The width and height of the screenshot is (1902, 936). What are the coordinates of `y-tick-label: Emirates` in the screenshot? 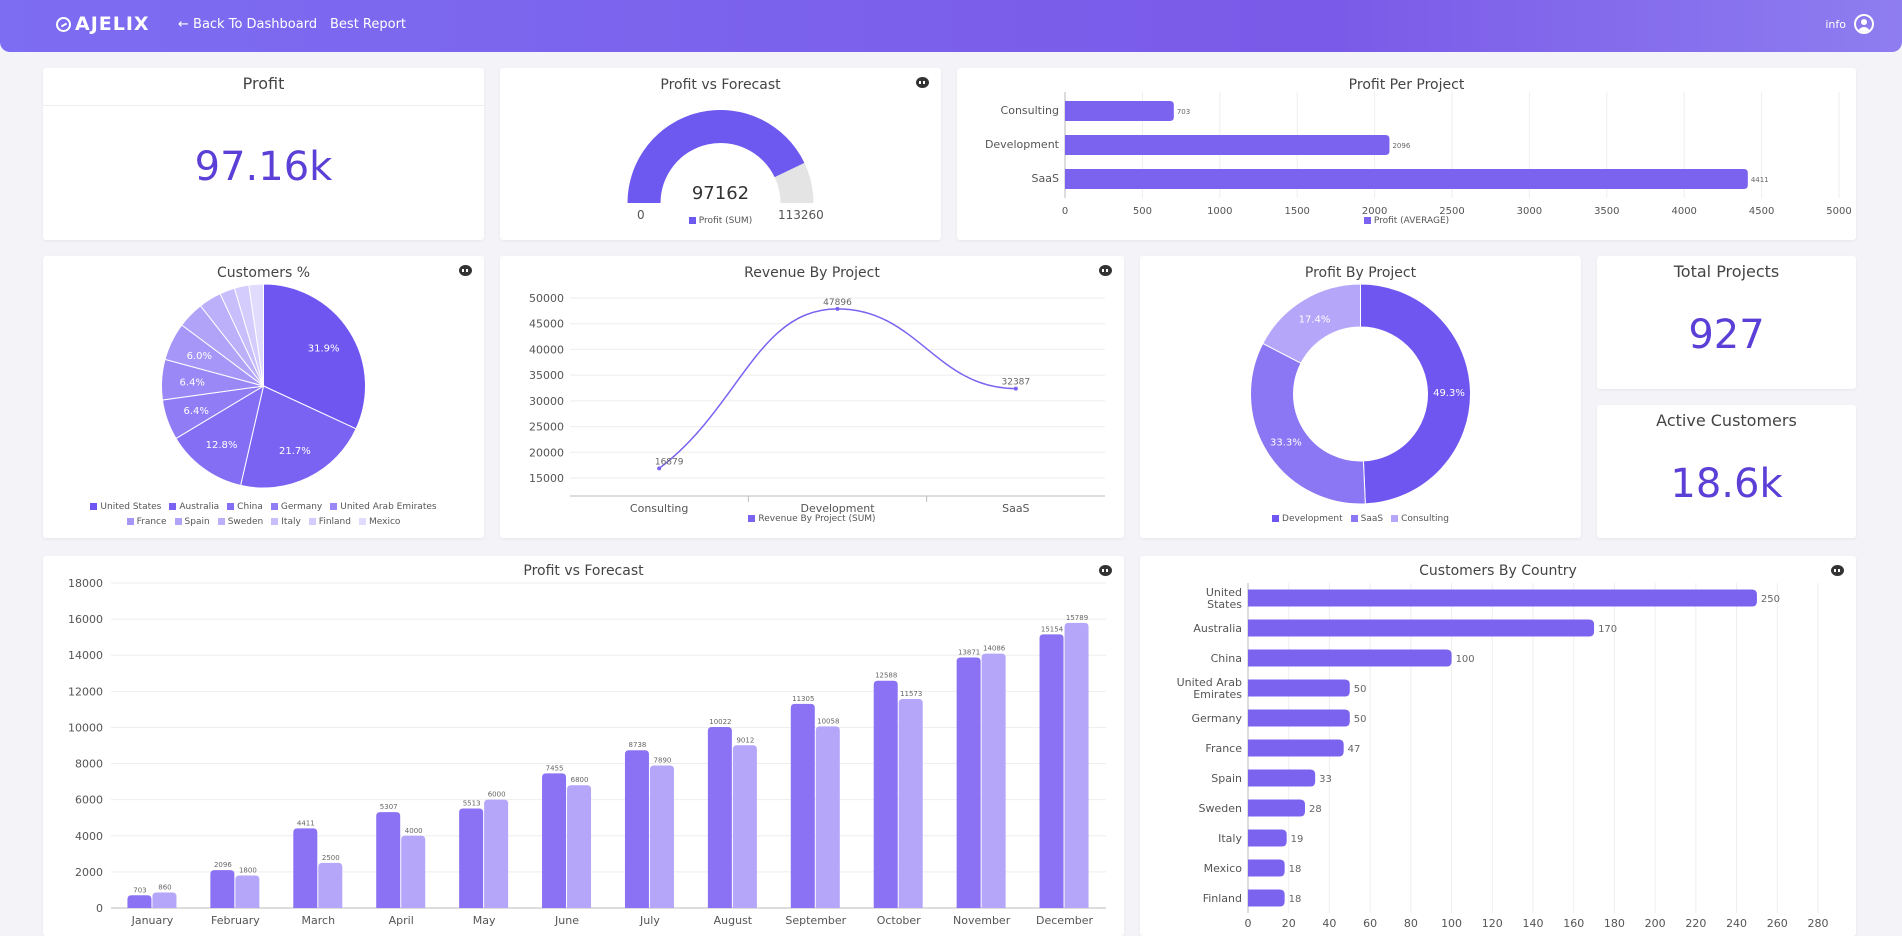 It's located at (1217, 694).